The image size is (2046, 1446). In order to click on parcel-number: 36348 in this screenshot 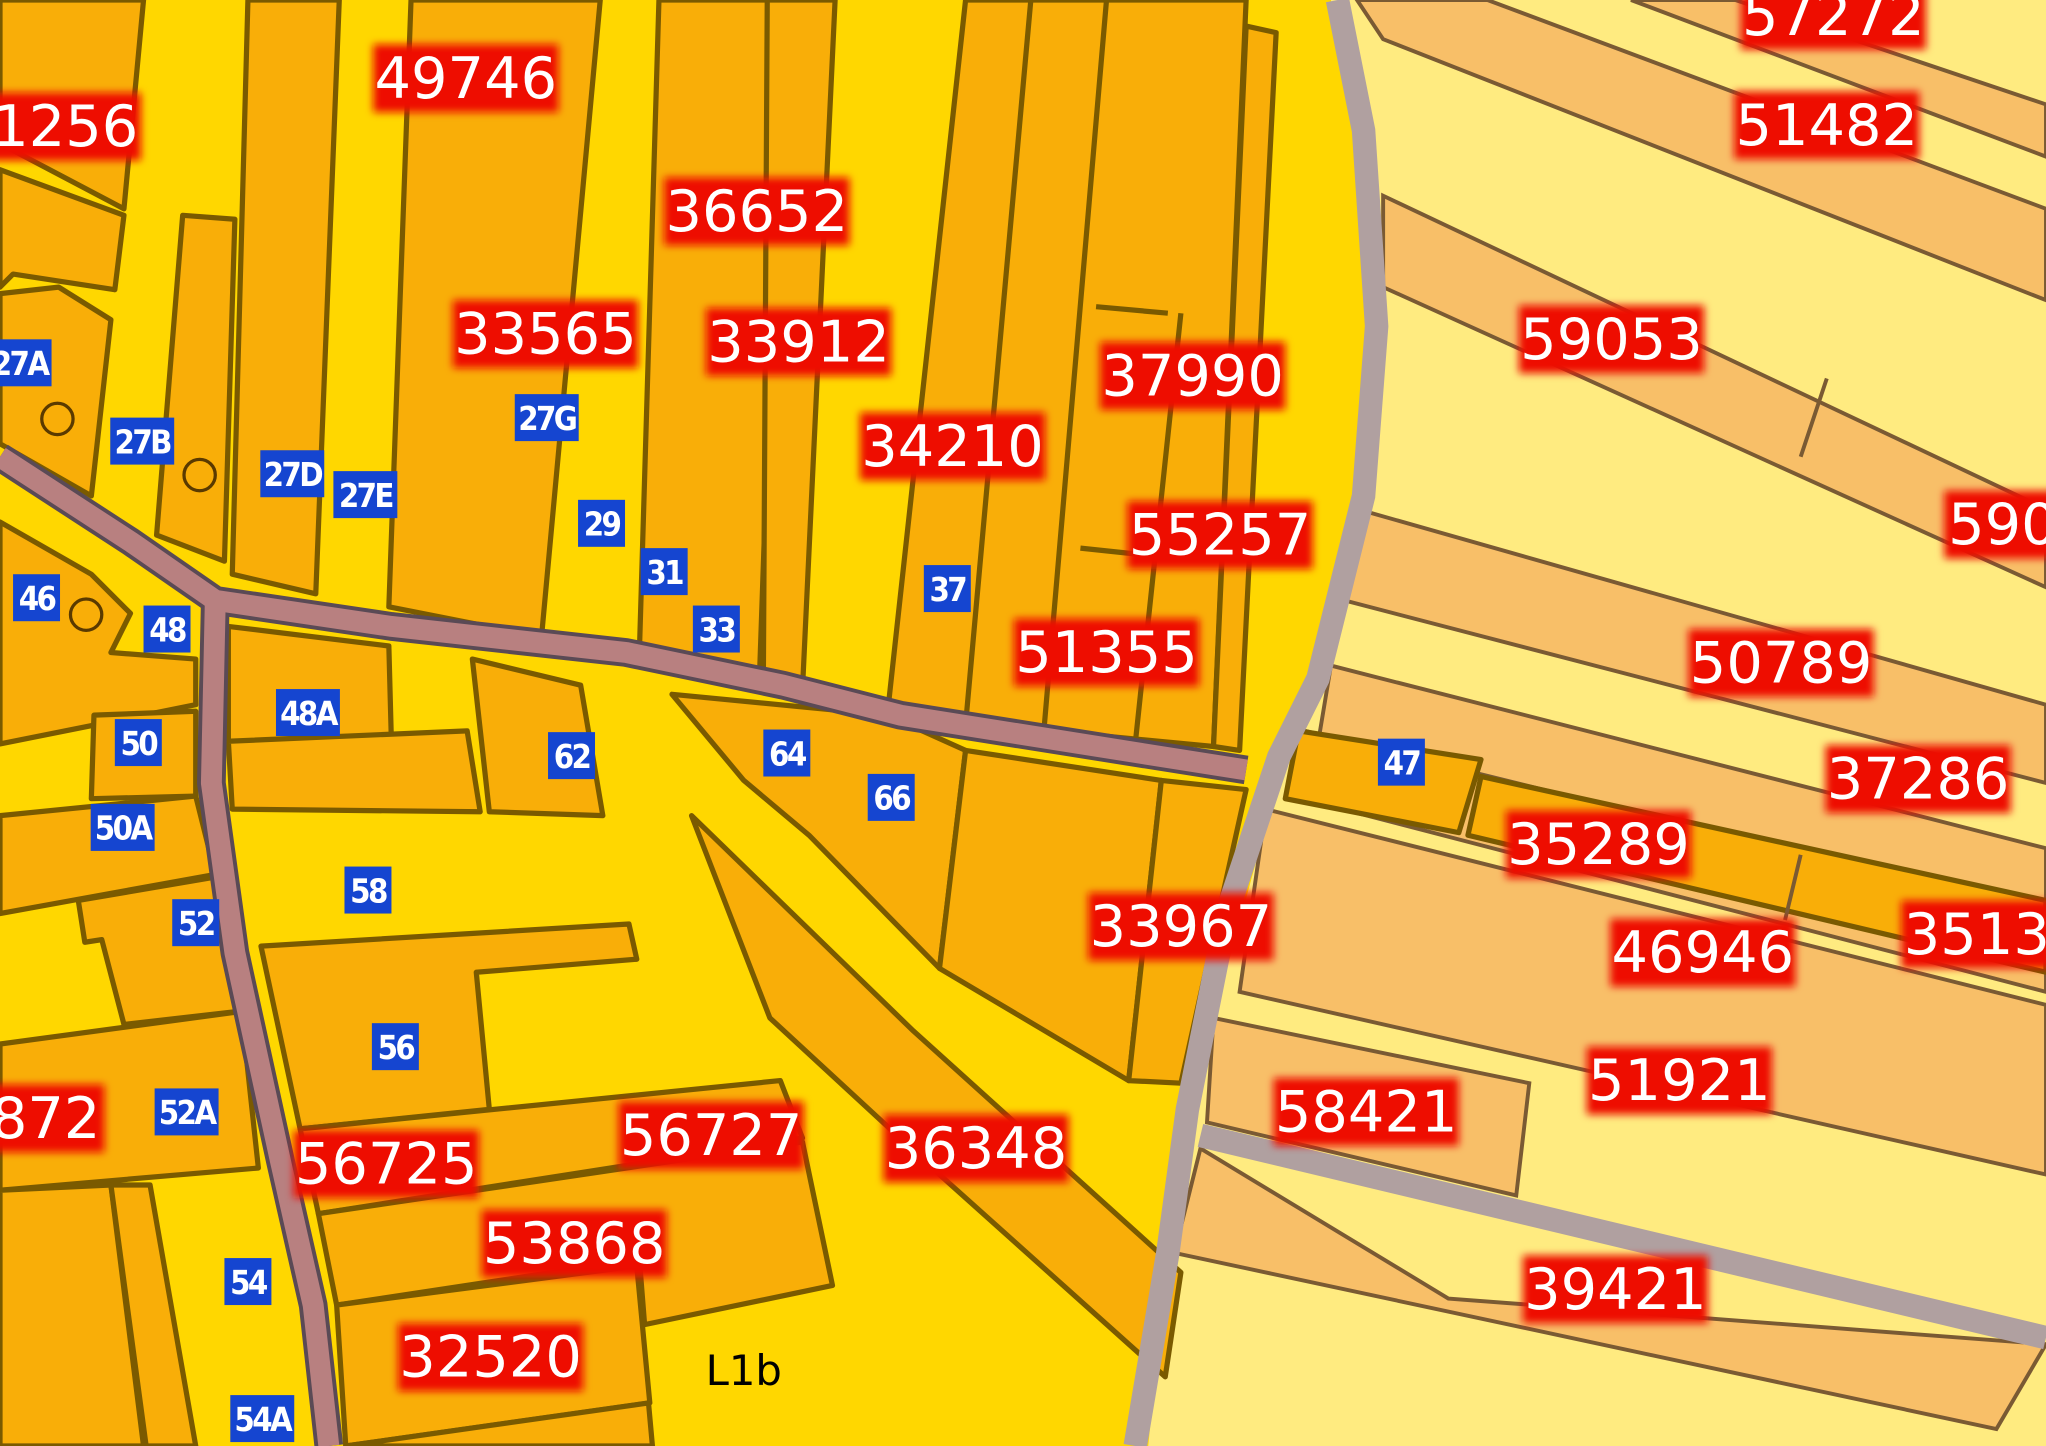, I will do `click(976, 1148)`.